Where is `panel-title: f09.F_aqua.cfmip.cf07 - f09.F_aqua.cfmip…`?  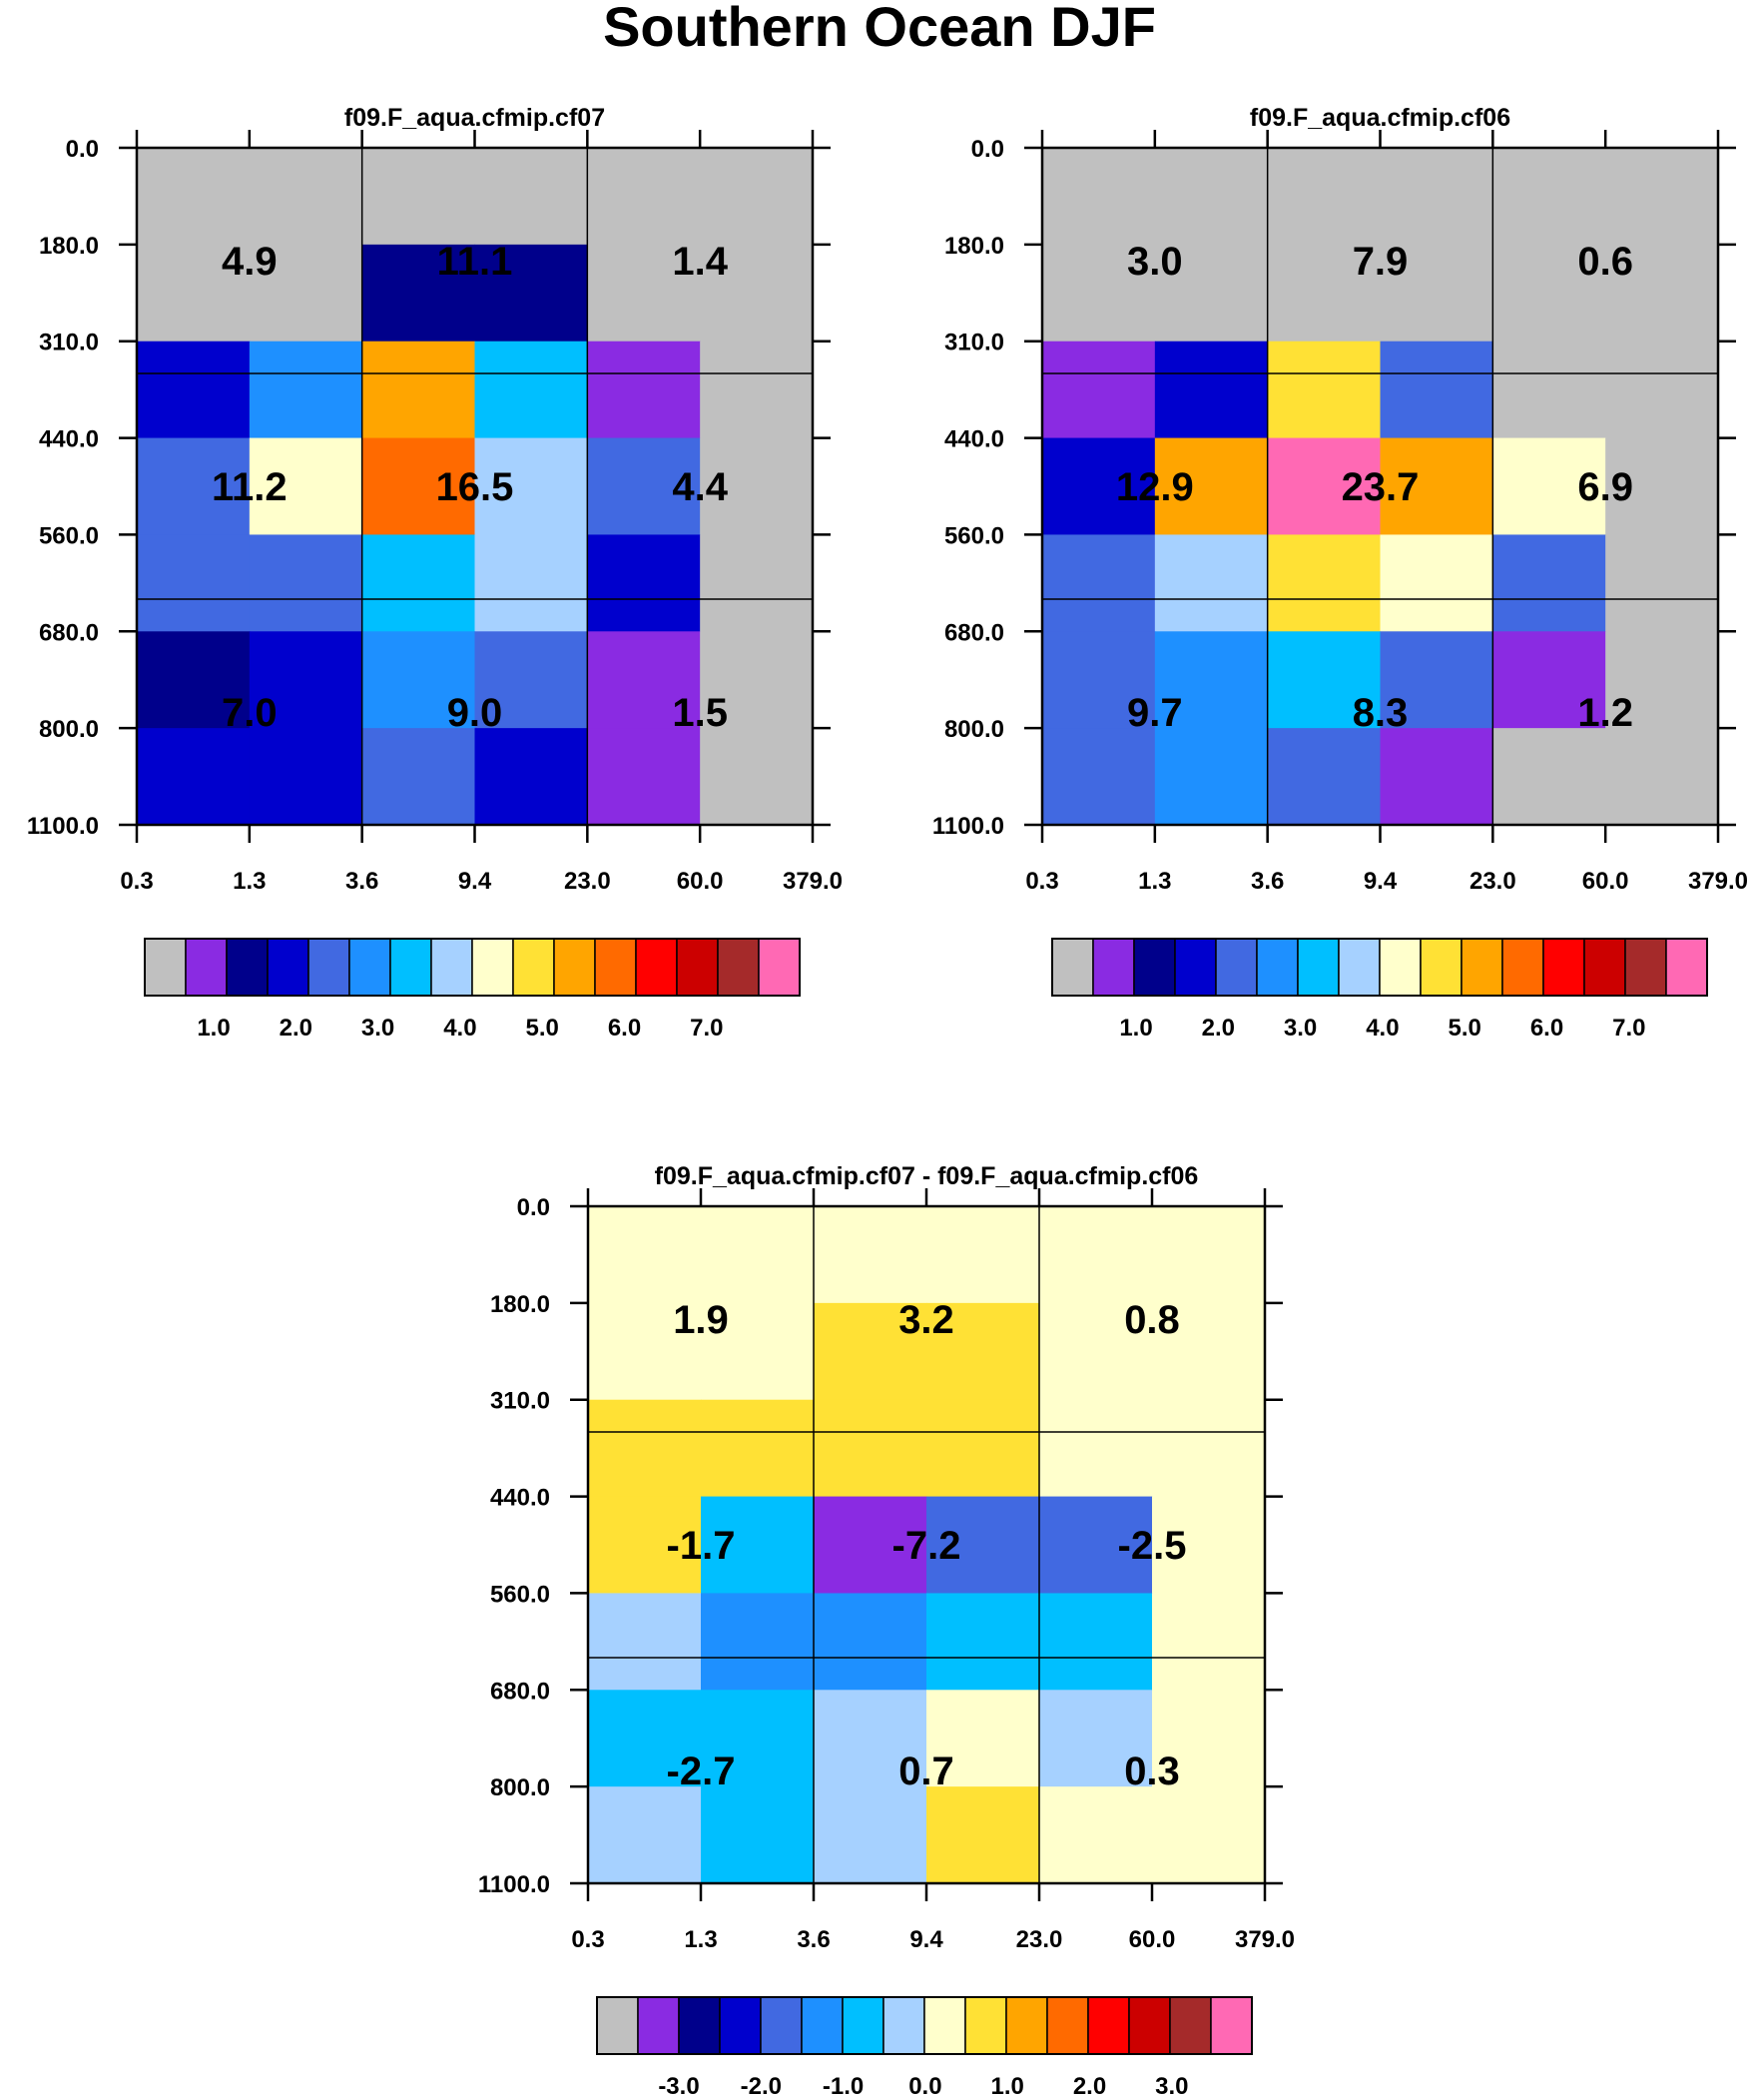
panel-title: f09.F_aqua.cfmip.cf07 - f09.F_aqua.cfmip… is located at coordinates (927, 1176).